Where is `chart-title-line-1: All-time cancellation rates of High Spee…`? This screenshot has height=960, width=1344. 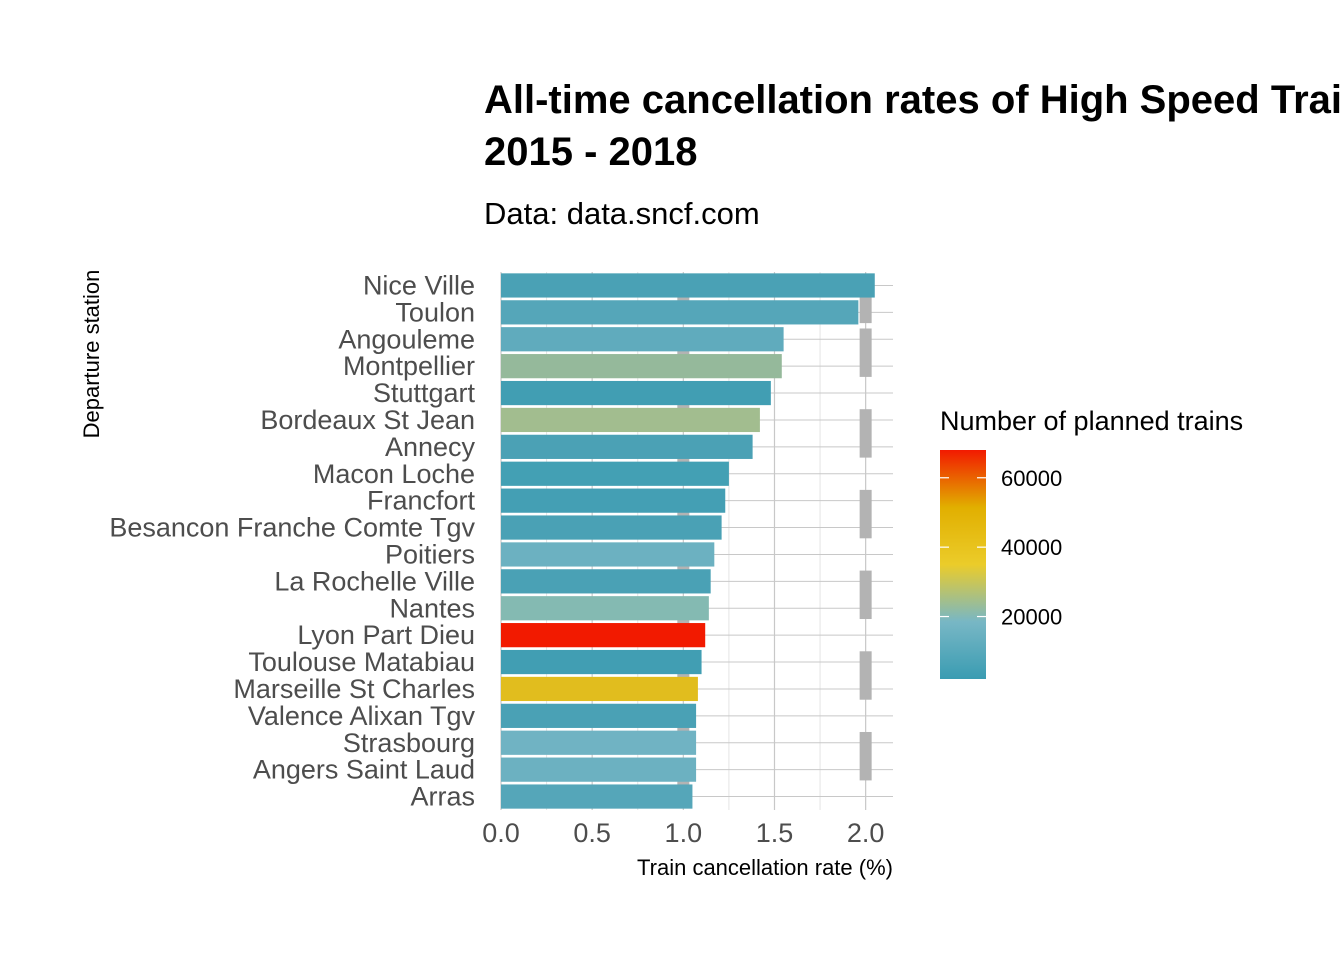 chart-title-line-1: All-time cancellation rates of High Spee… is located at coordinates (914, 100).